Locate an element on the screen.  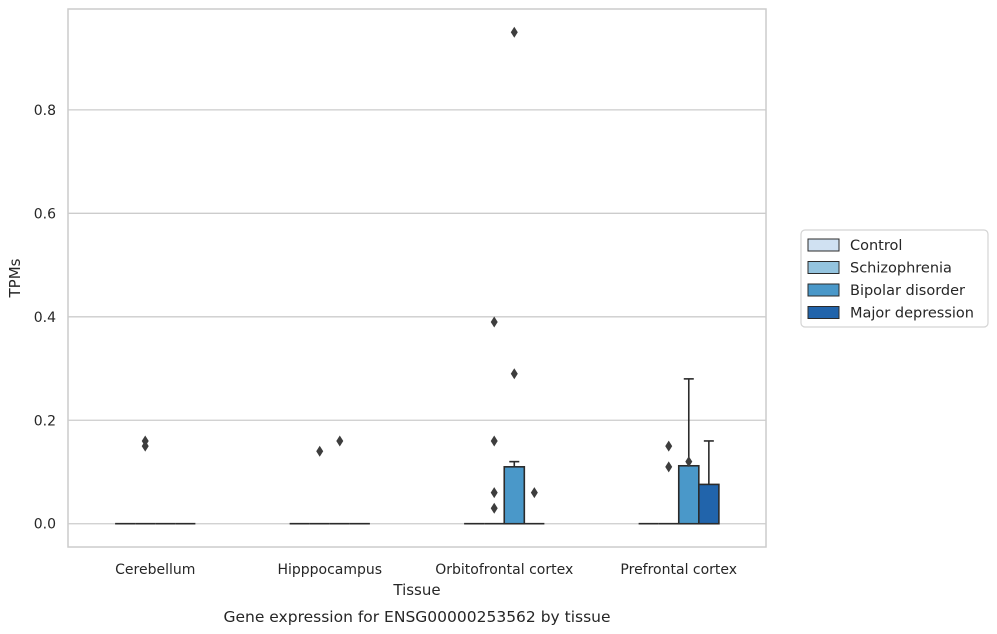
legend-label: Major depression is located at coordinates (912, 314).